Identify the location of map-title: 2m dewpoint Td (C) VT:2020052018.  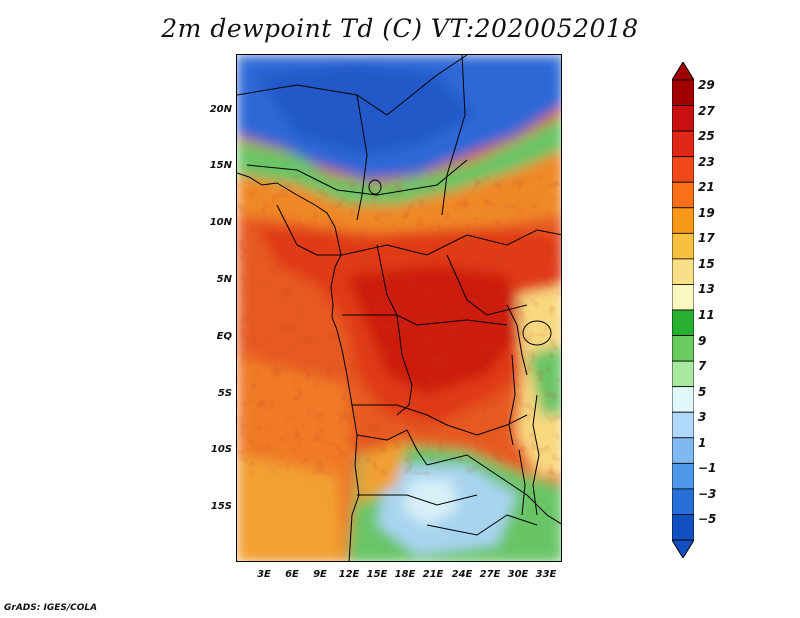
(400, 28).